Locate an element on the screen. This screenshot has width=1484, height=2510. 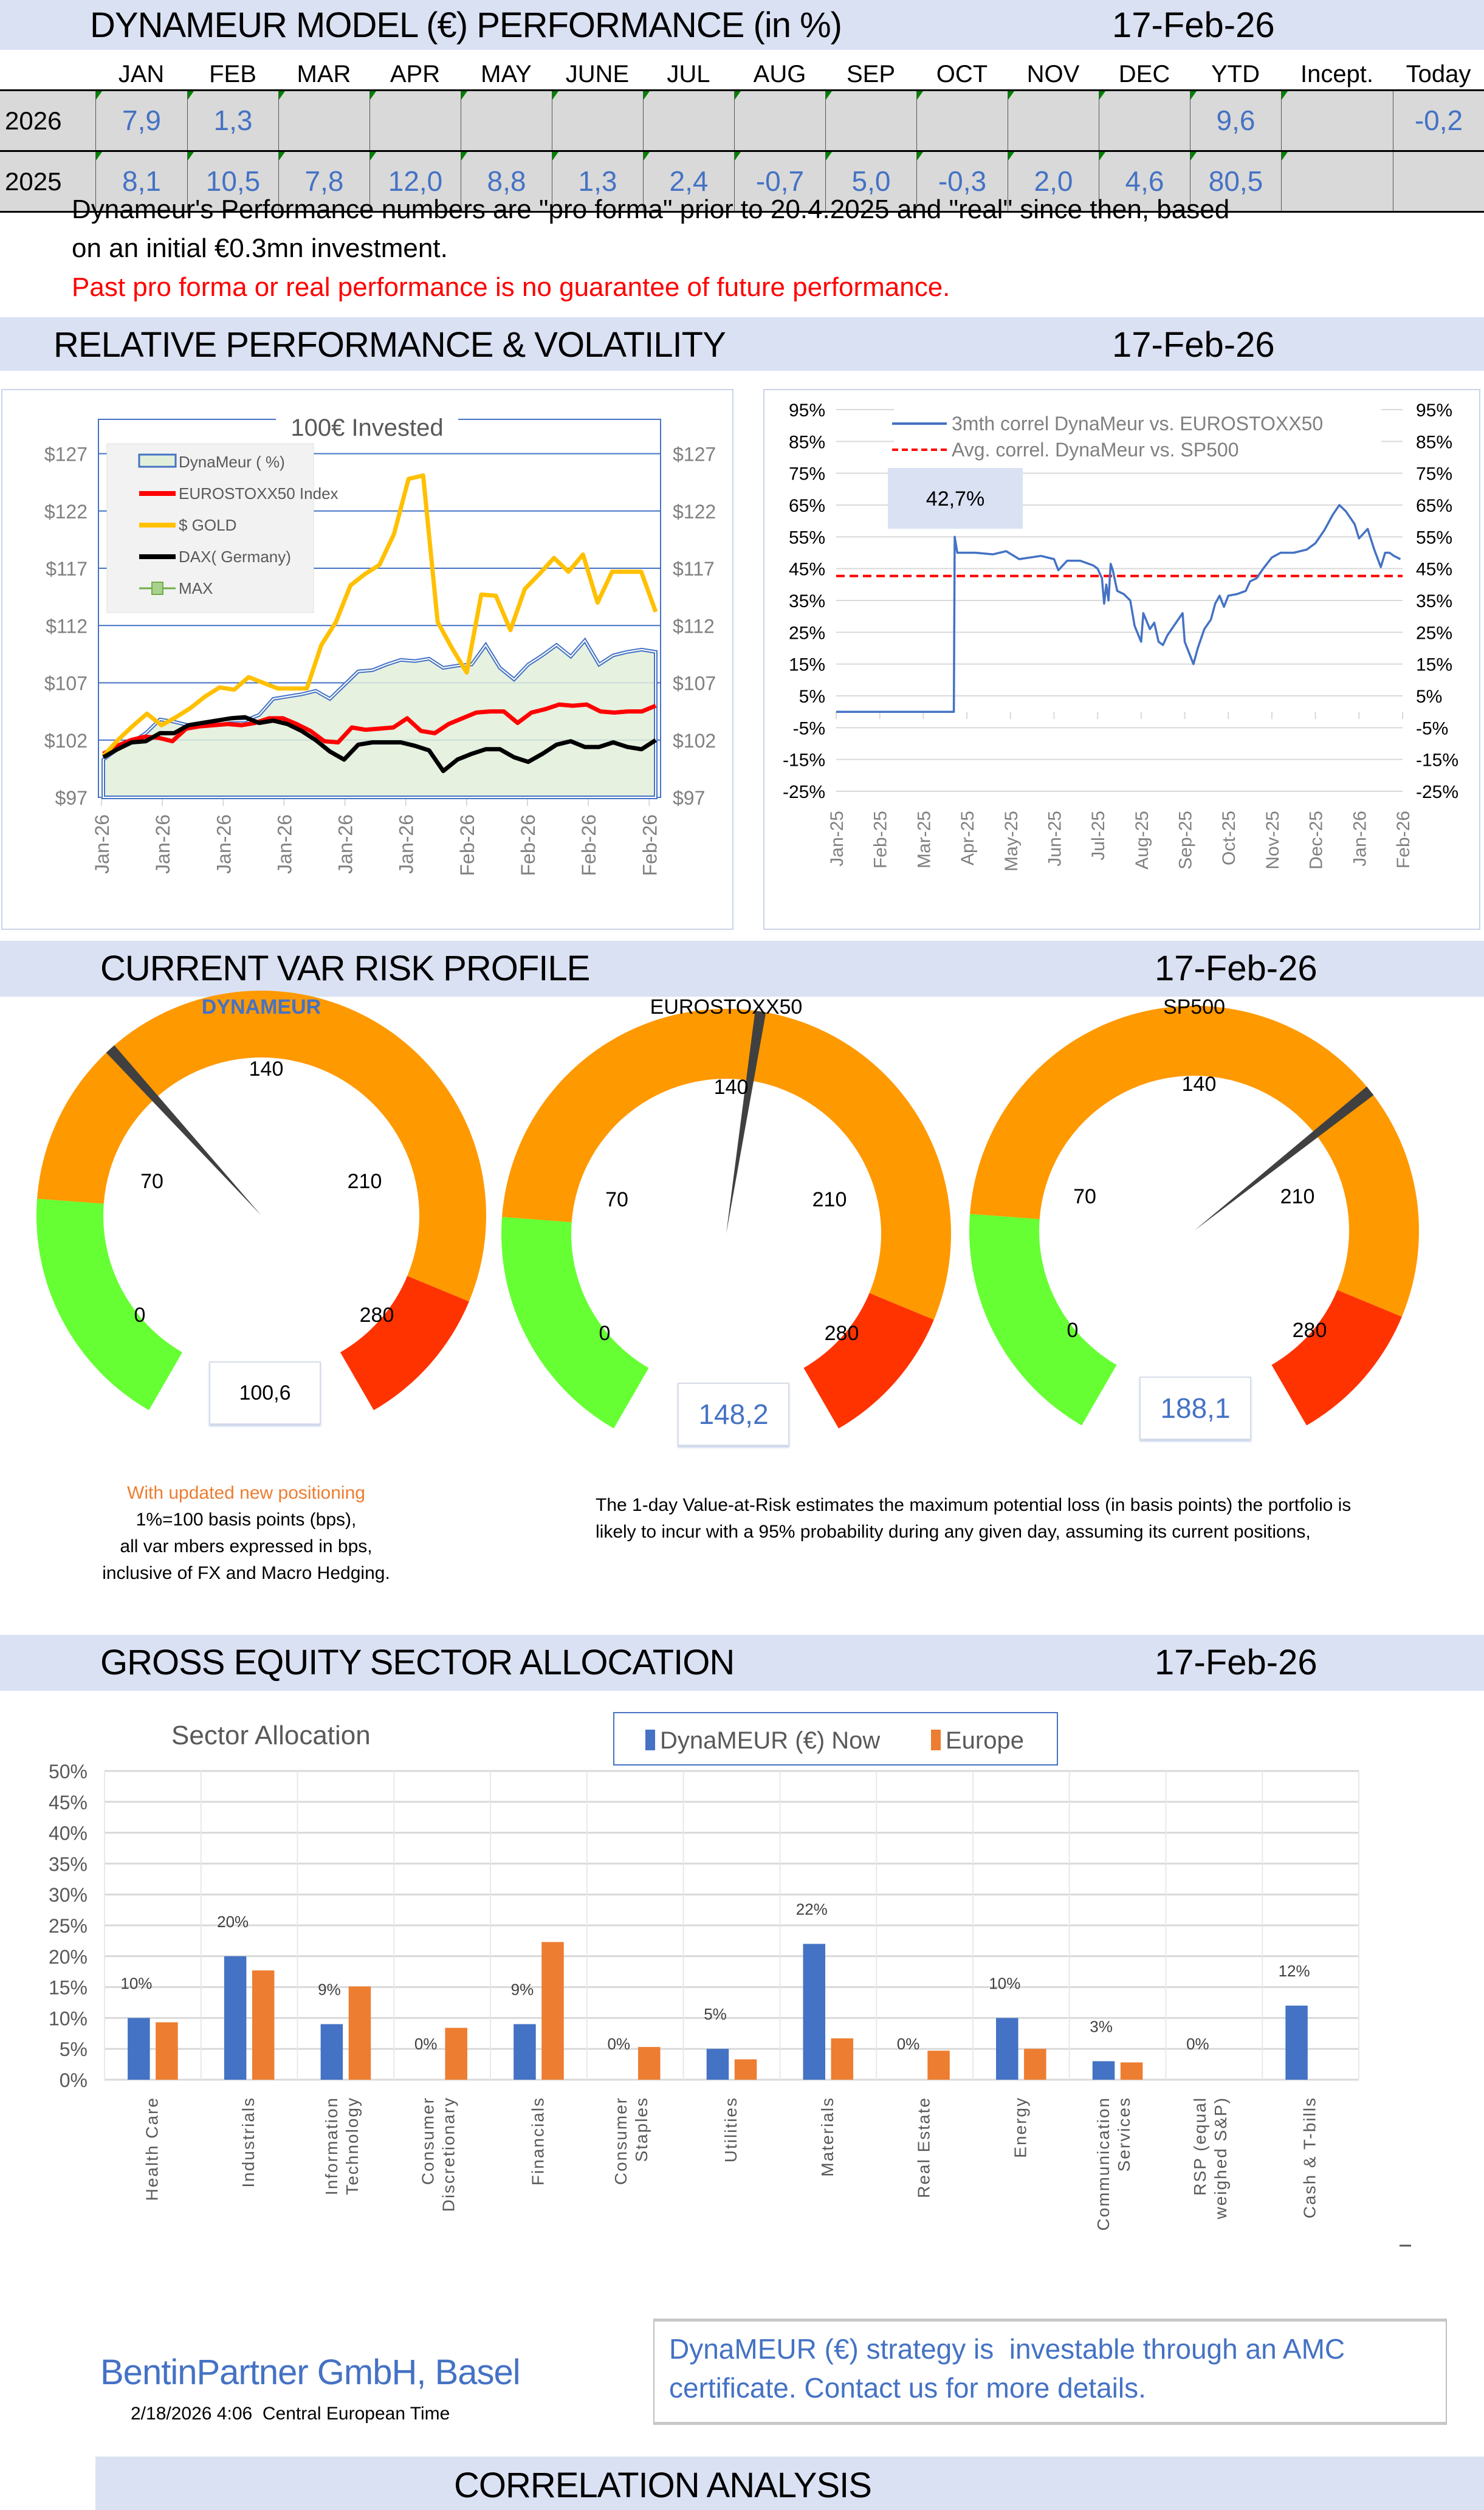
gauge-0: 0 70 140 210 280 is located at coordinates (261, 1201).